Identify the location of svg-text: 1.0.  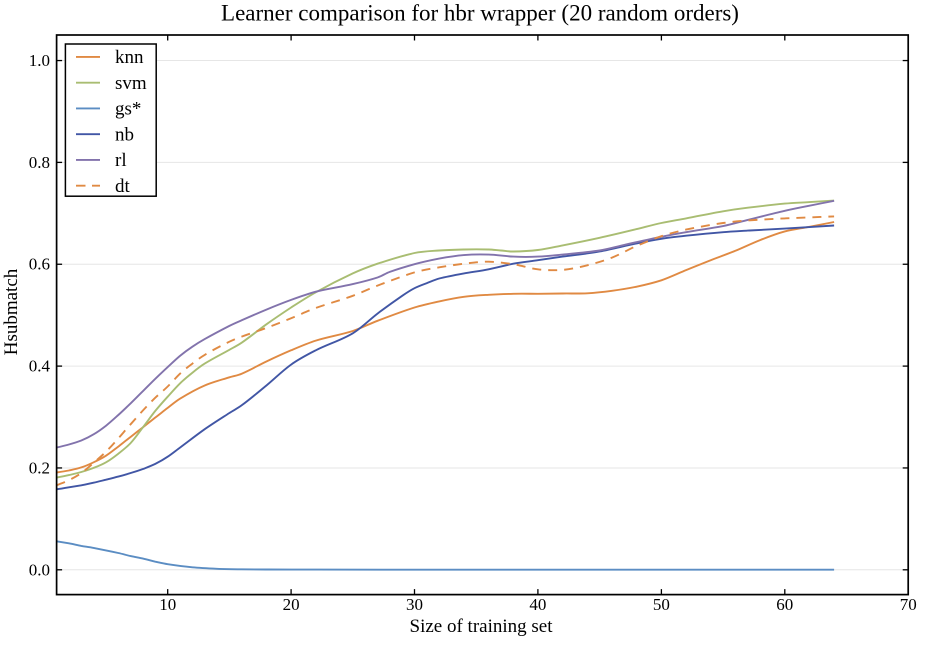
(39, 60).